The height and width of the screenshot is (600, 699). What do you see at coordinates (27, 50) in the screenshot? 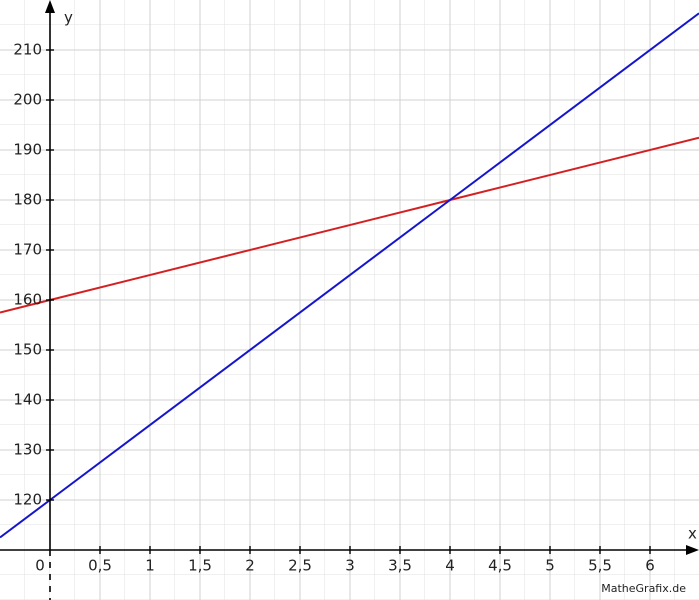
I see `y-tick-label: 210` at bounding box center [27, 50].